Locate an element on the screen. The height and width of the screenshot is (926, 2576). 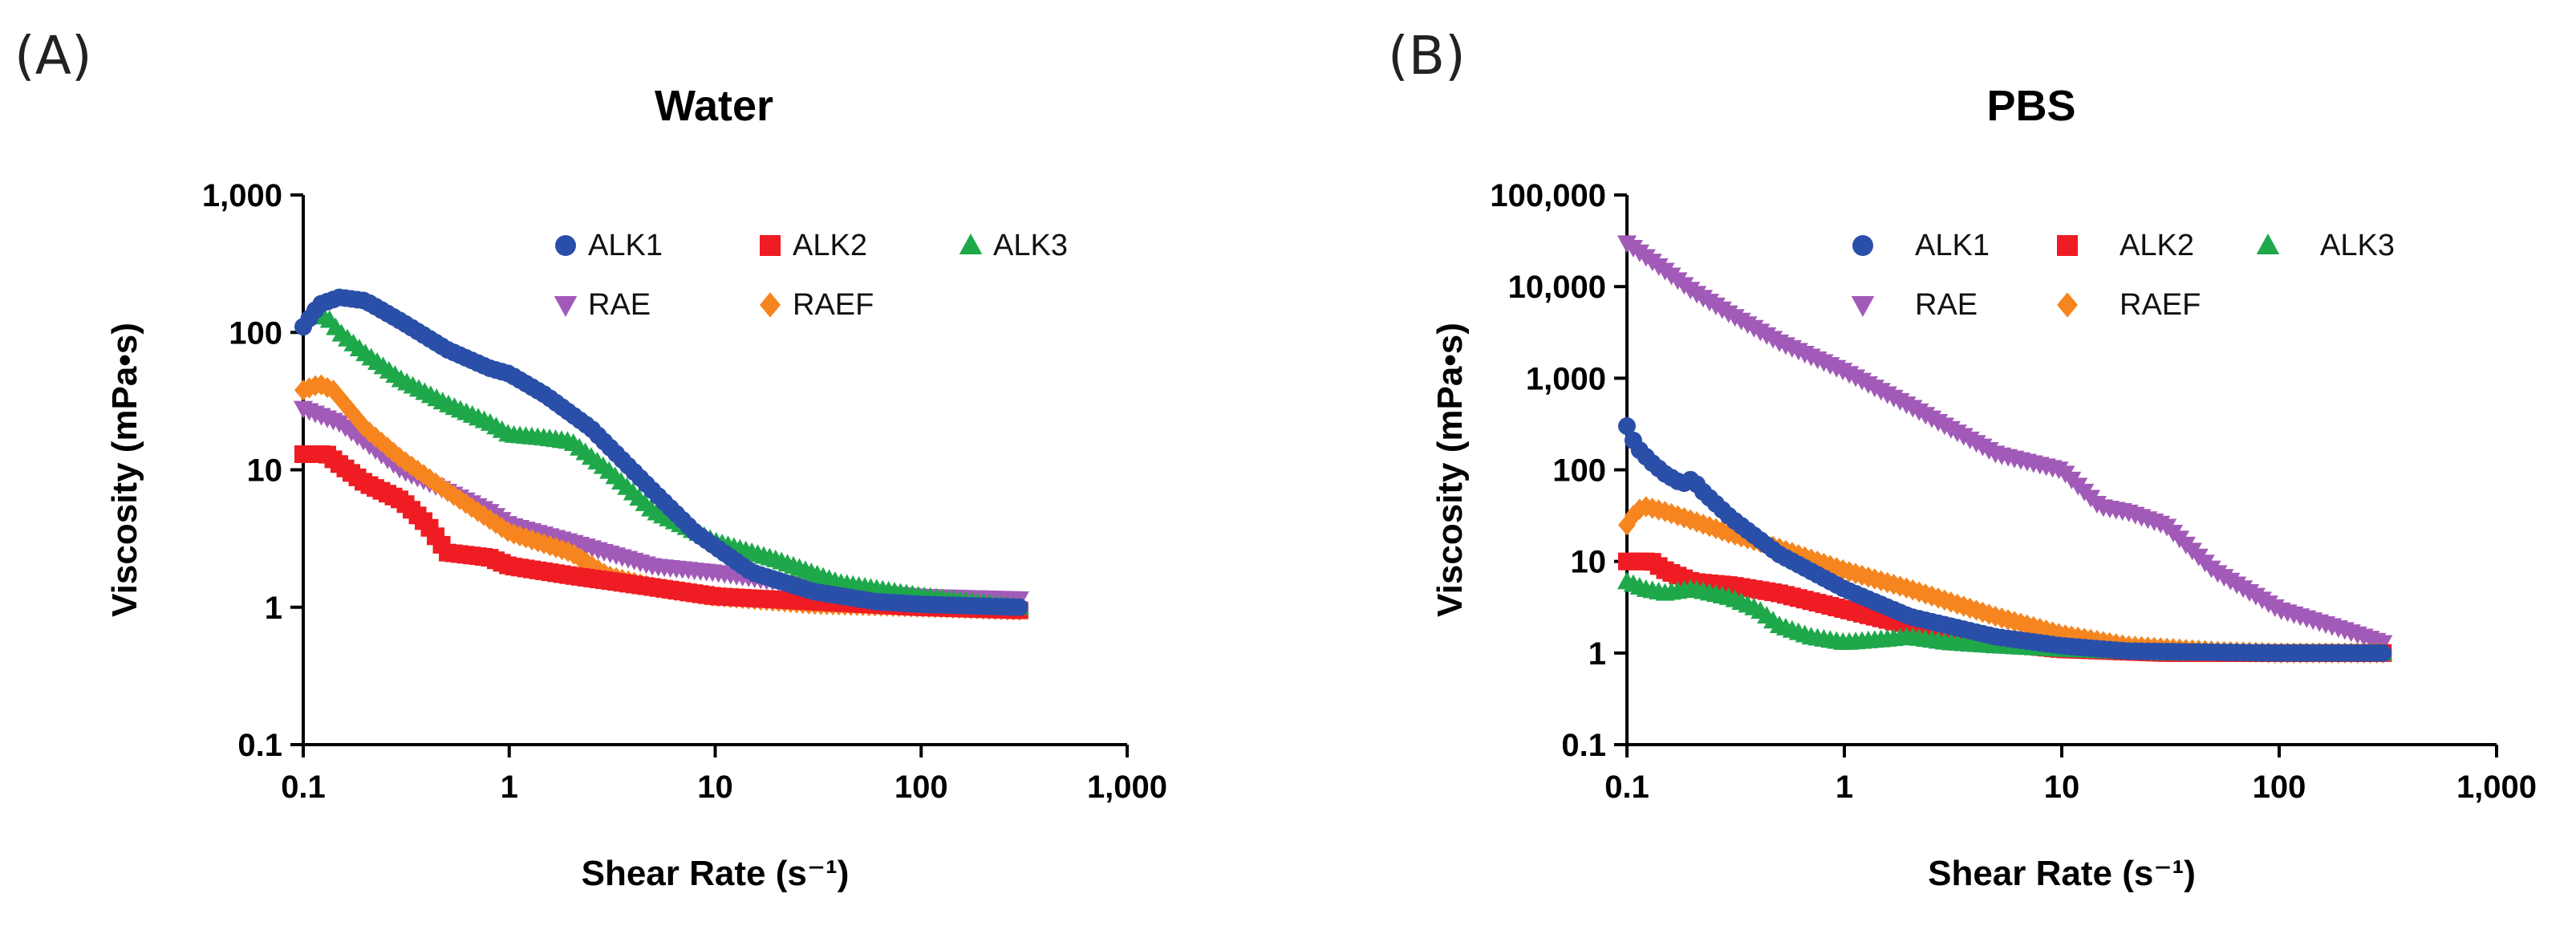
panel-label: (B) is located at coordinates (1427, 56).